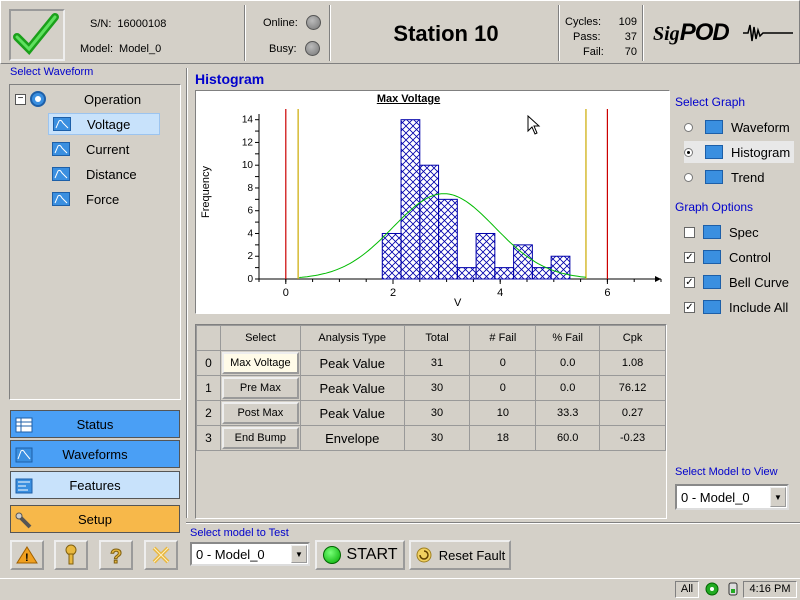 Image resolution: width=800 pixels, height=600 pixels. Describe the element at coordinates (744, 232) in the screenshot. I see `graph-option-check-label: Spec` at that location.